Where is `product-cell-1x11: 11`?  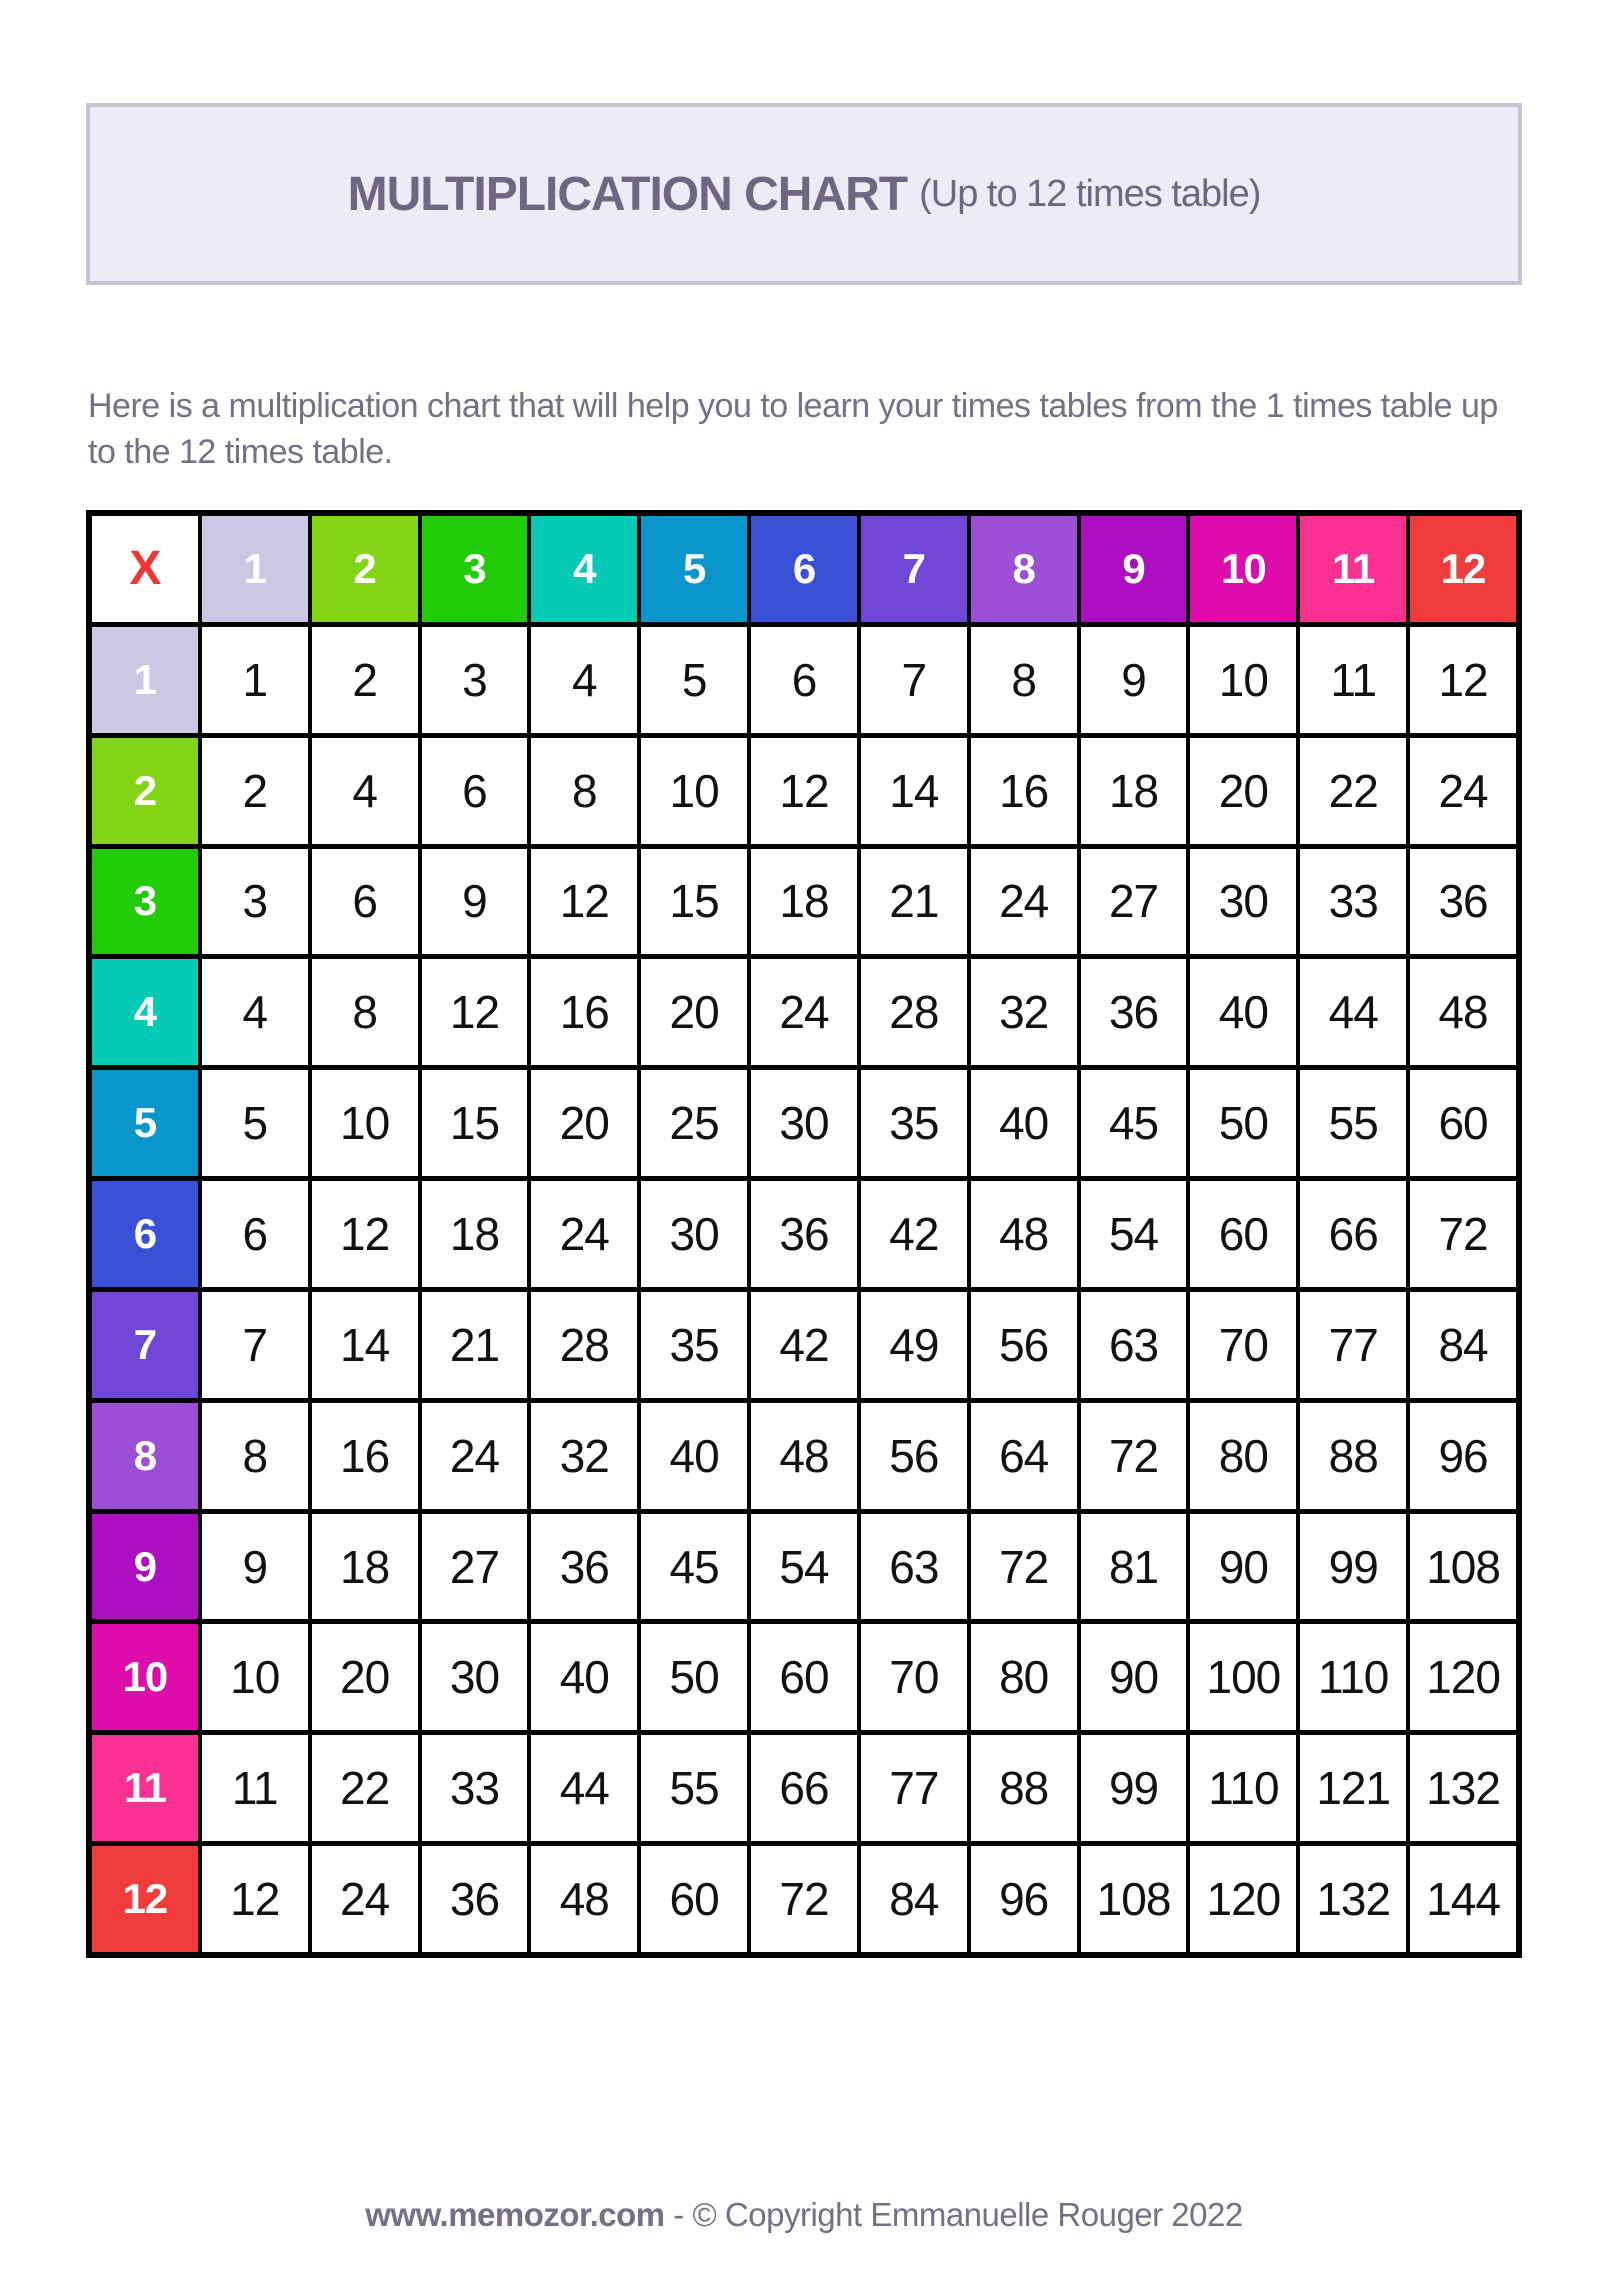
product-cell-1x11: 11 is located at coordinates (1353, 679).